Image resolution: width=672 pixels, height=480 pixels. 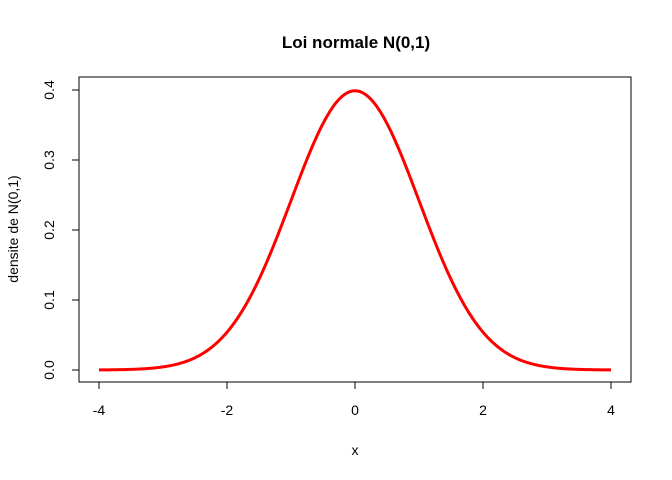 What do you see at coordinates (49, 230) in the screenshot?
I see `y-tick-label: 0.2` at bounding box center [49, 230].